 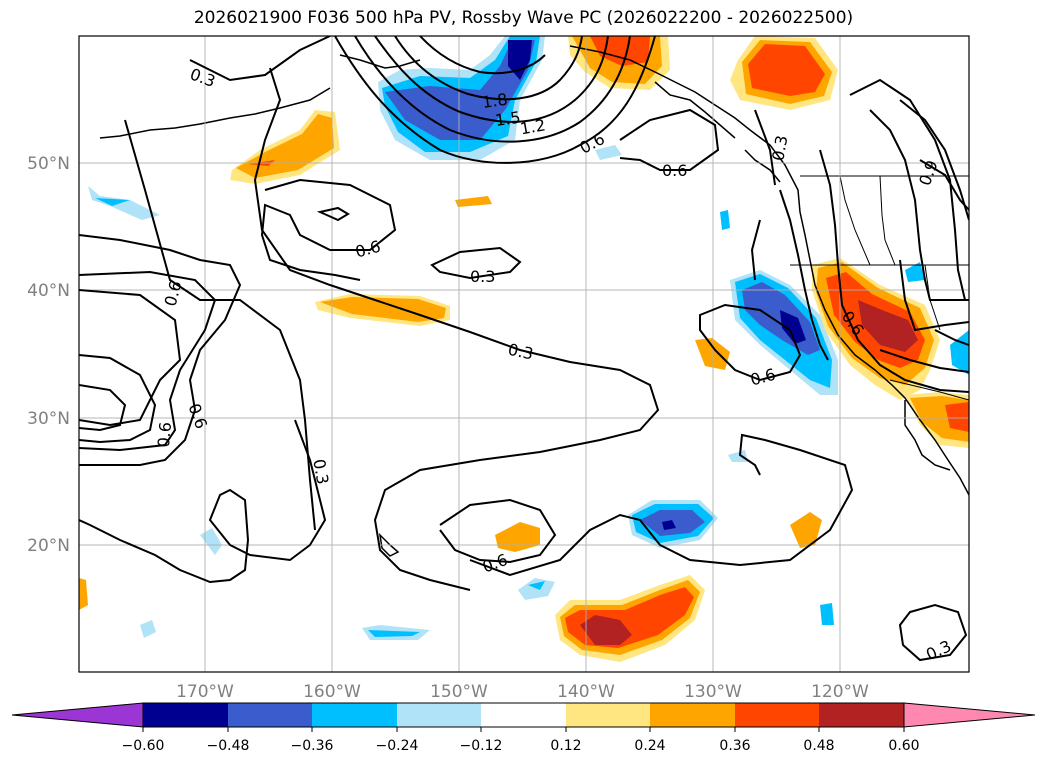 What do you see at coordinates (673, 524) in the screenshot?
I see `anomaly-135w-22n-negative` at bounding box center [673, 524].